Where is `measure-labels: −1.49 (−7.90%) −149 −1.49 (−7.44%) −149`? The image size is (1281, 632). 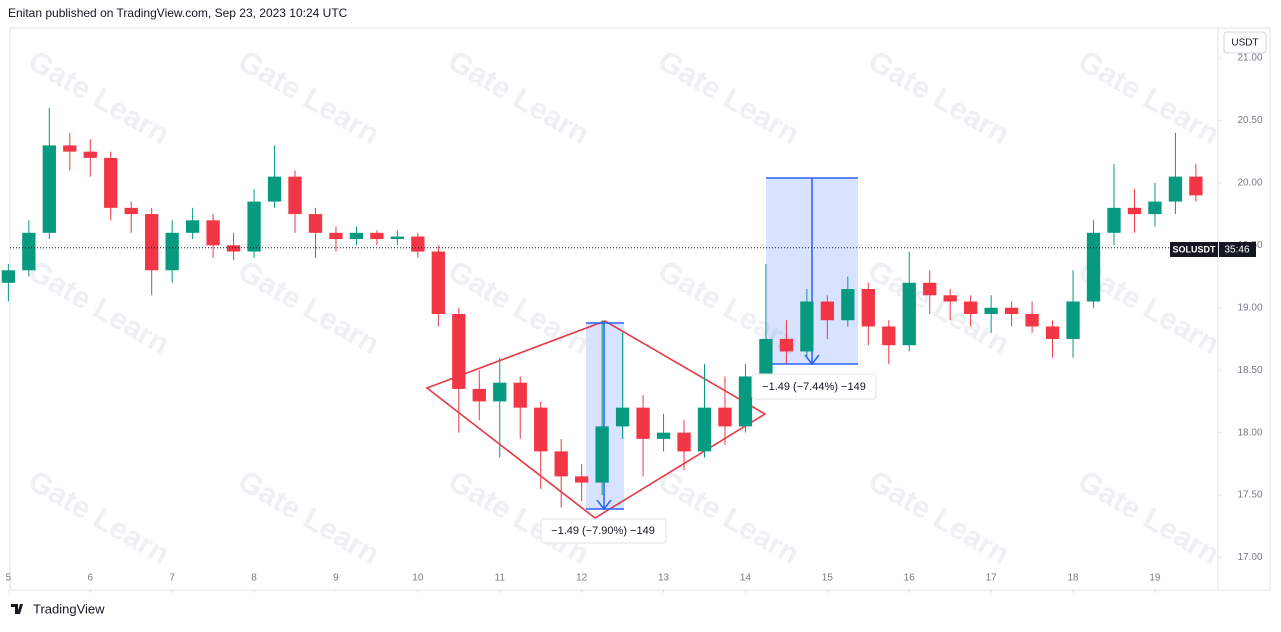 measure-labels: −1.49 (−7.90%) −149 −1.49 (−7.44%) −149 is located at coordinates (708, 458).